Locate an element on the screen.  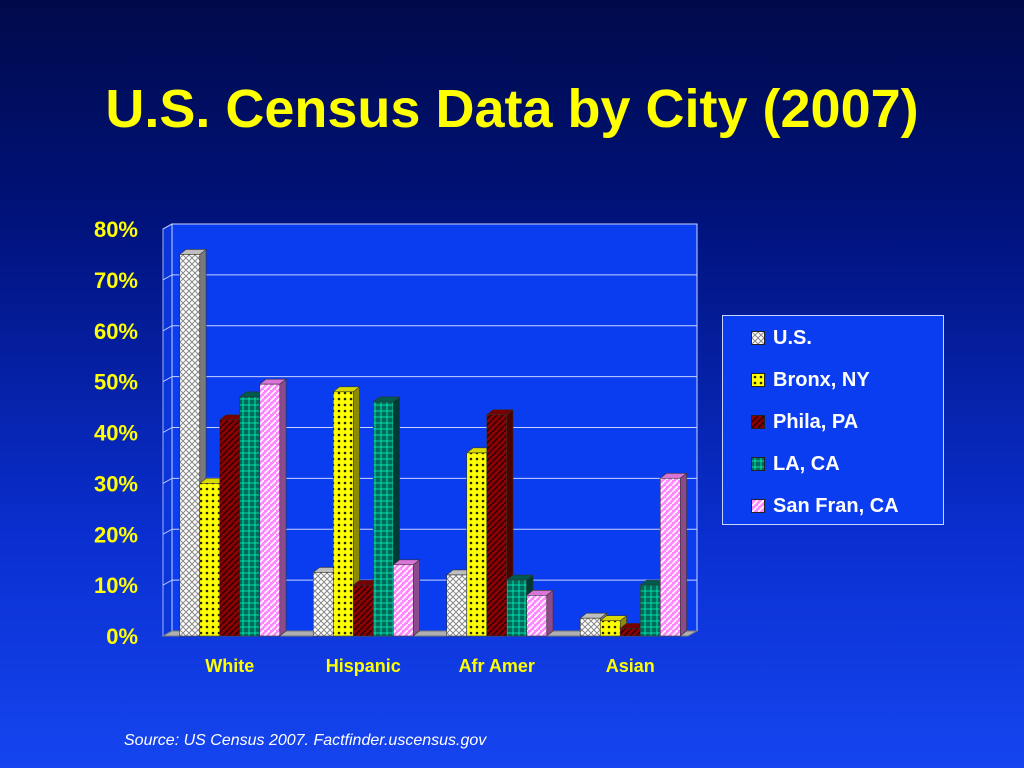
y-tick-label: 70% is located at coordinates (116, 280).